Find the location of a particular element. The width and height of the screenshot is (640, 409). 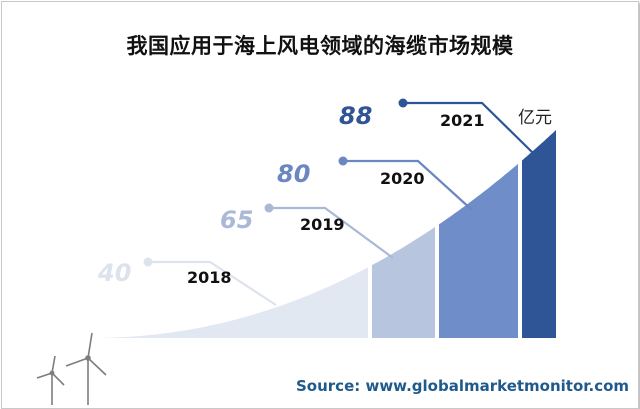

bar-2019 is located at coordinates (403, 282).